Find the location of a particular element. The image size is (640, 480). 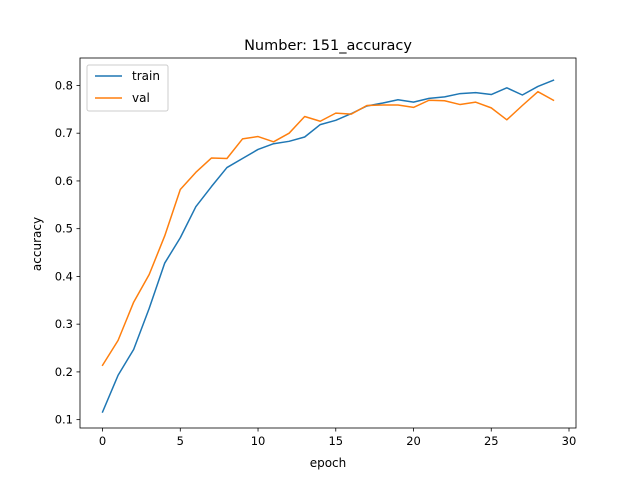

y-axis-label: accuracy is located at coordinates (37, 244).